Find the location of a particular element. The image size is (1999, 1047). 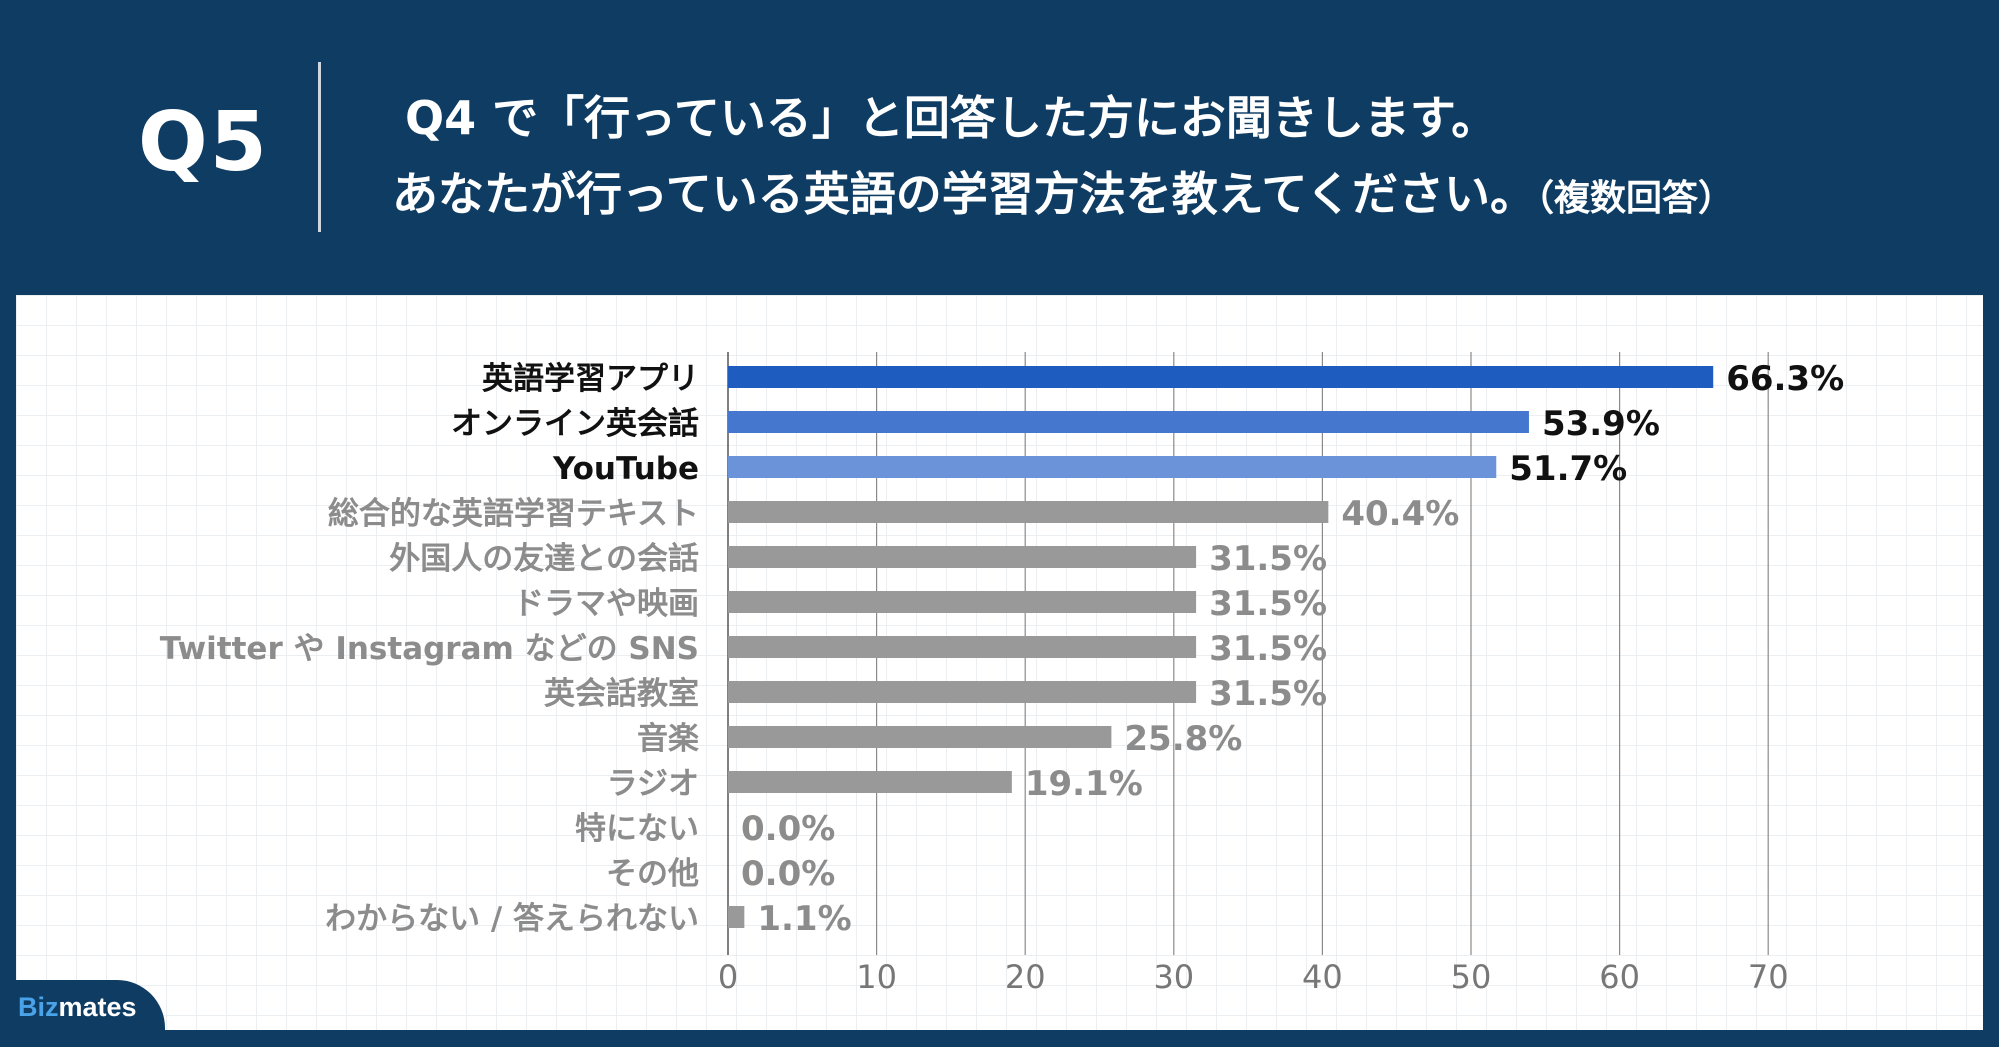

category-label: YouTube is located at coordinates (625, 469).